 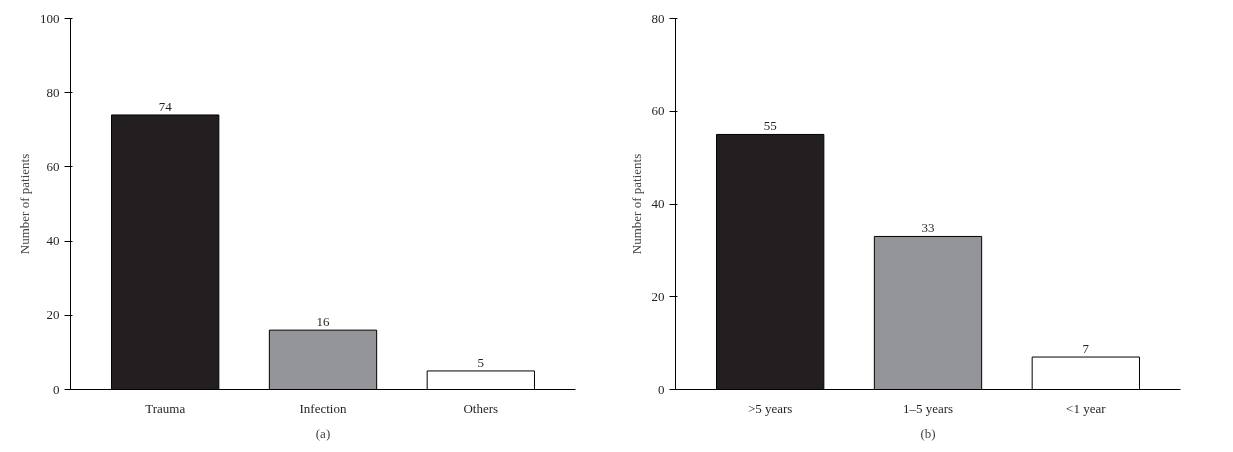 I want to click on data-label: 33, so click(x=928, y=228).